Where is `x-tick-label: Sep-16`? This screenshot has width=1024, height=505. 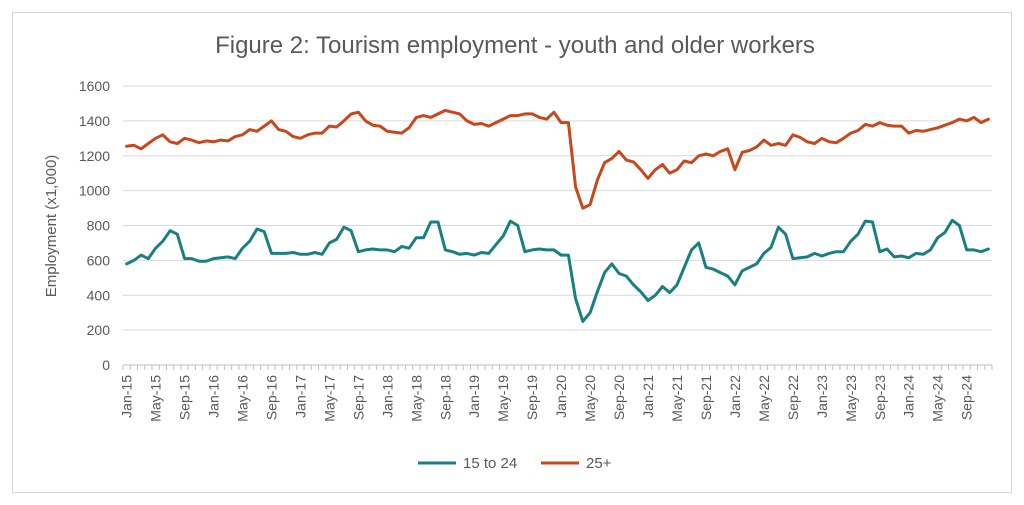 x-tick-label: Sep-16 is located at coordinates (271, 397).